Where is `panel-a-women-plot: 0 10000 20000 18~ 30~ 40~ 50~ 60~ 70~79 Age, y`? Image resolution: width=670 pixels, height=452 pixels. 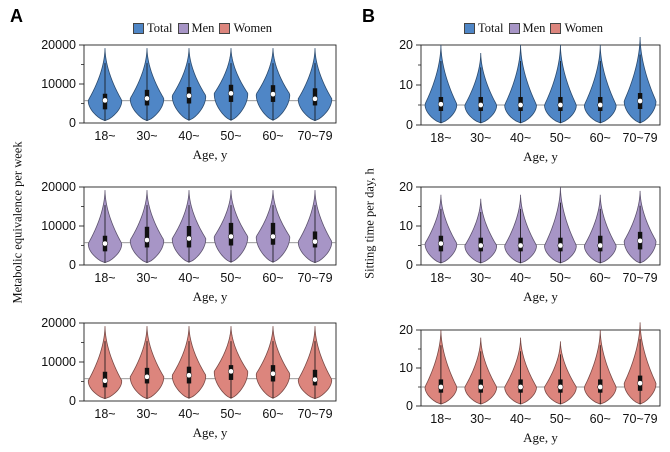
panel-a-women-plot: 0 10000 20000 18~ 30~ 40~ 50~ 60~ 70~79 Age, y is located at coordinates (189, 378).